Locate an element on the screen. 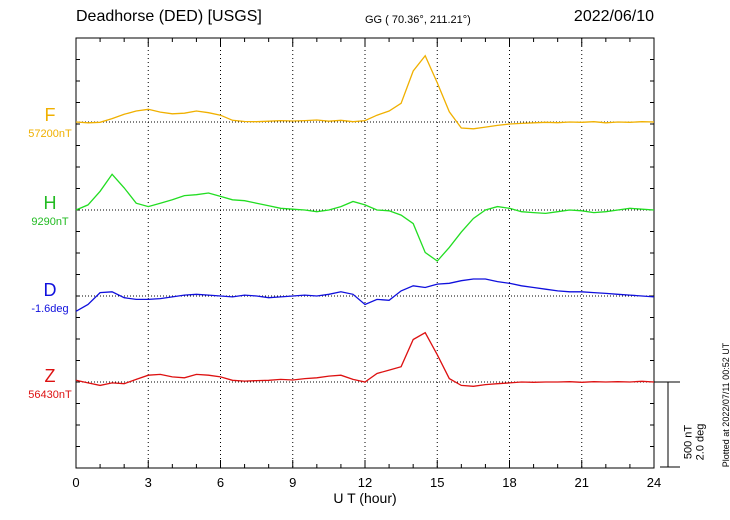 The image size is (730, 520). x-tick-label: 0 is located at coordinates (75, 482).